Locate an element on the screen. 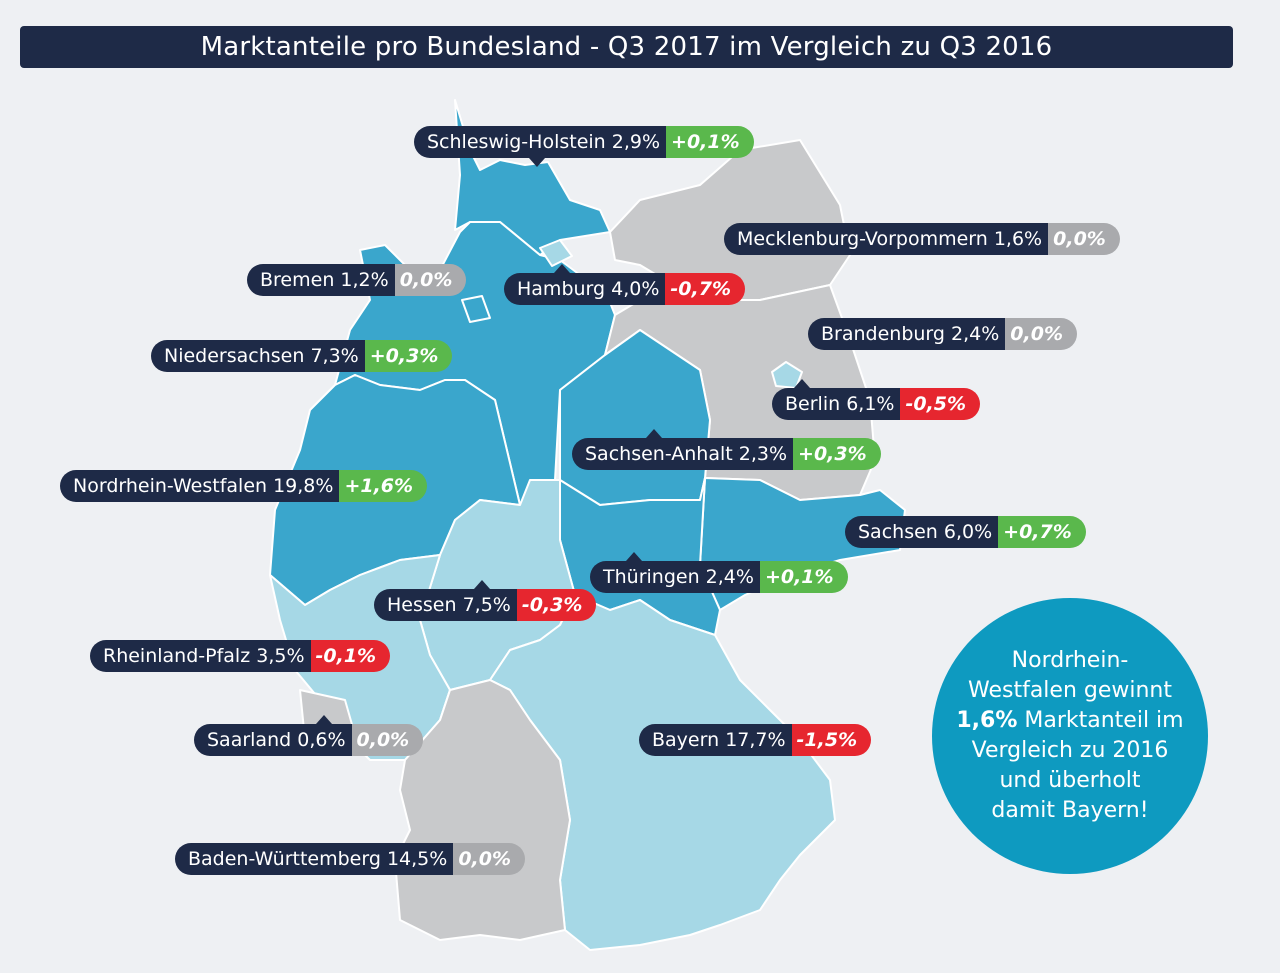 This screenshot has height=973, width=1280. state-name: Hamburg is located at coordinates (561, 289).